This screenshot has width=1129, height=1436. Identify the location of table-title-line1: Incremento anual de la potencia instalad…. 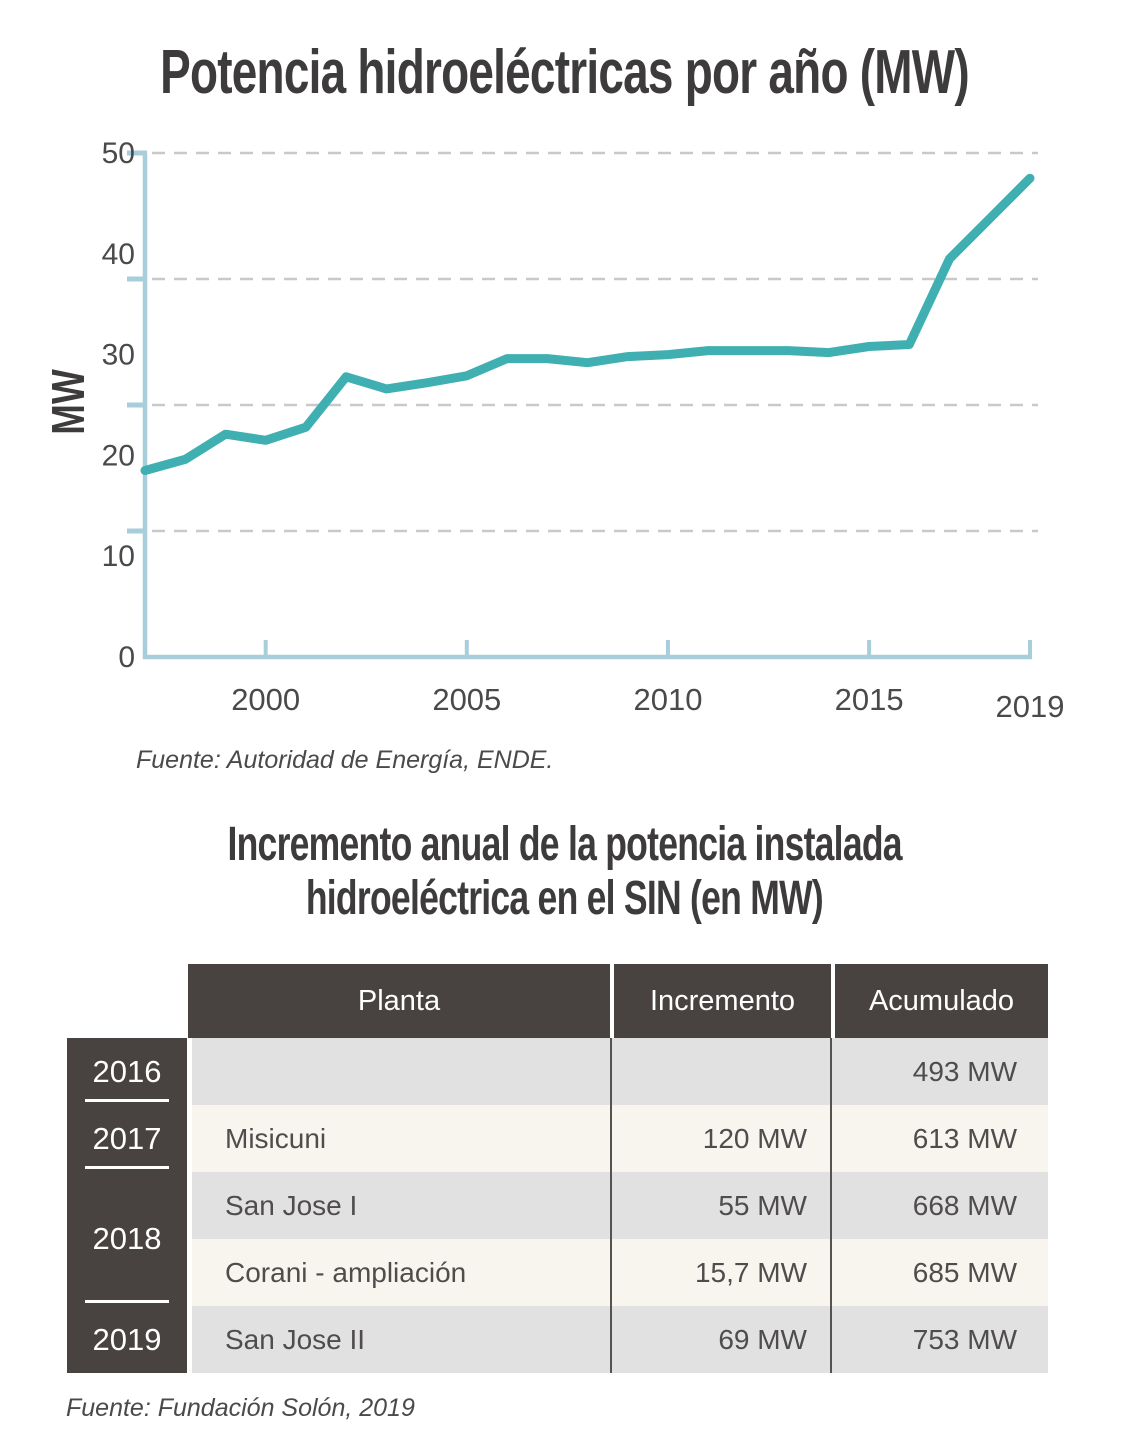
(564, 844).